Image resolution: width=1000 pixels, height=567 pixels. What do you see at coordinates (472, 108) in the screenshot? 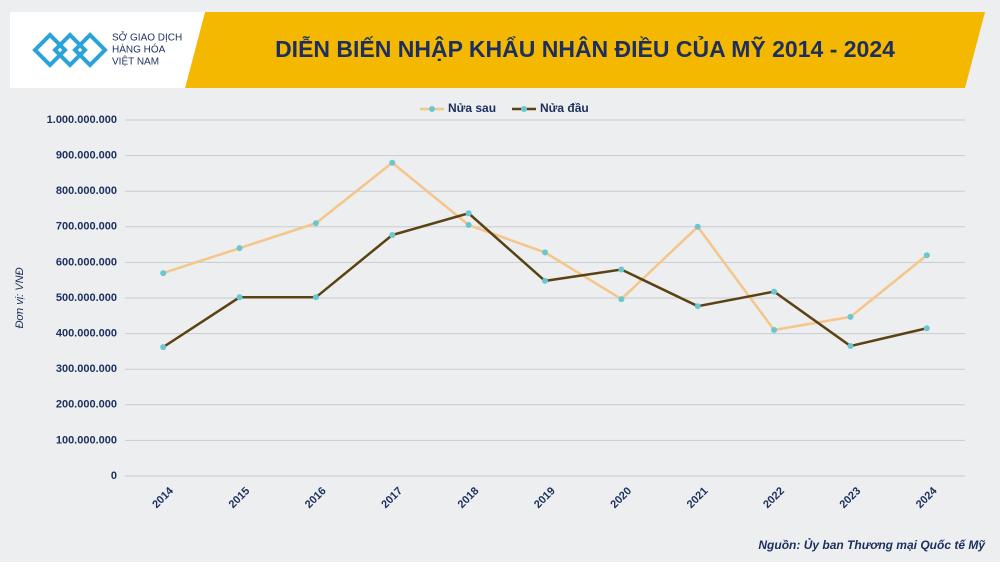
I see `legend-label: Nửa sau` at bounding box center [472, 108].